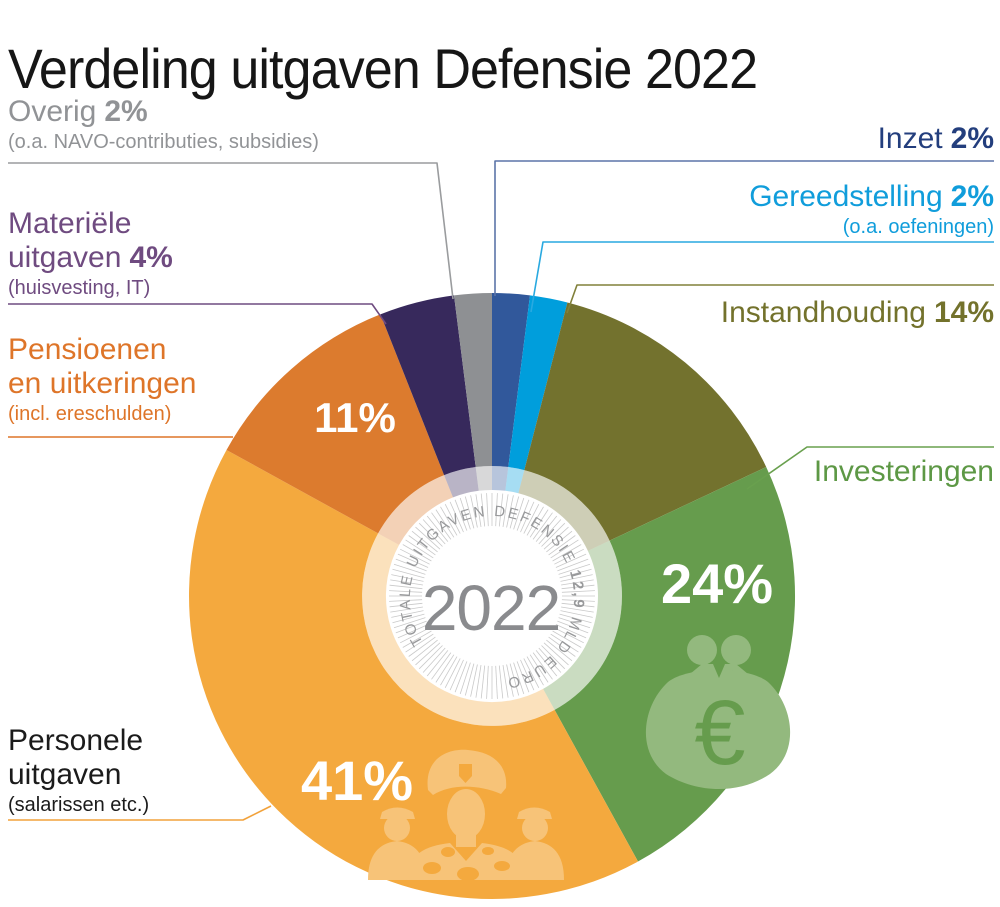  I want to click on inner-ring-materi-le-uitgaven, so click(461, 482).